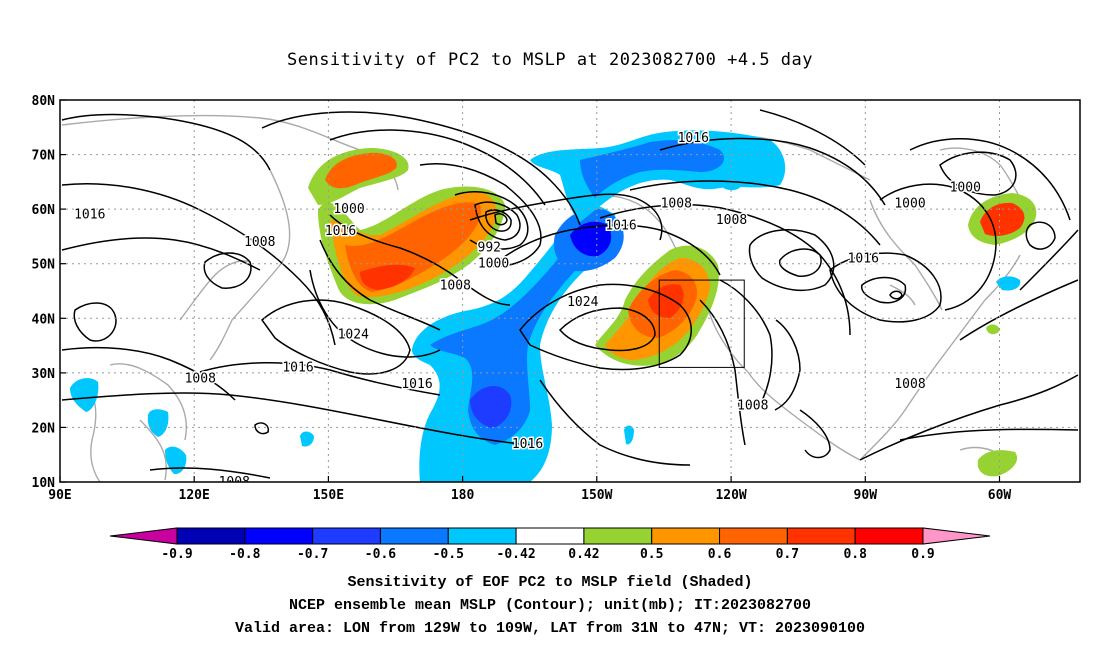 This screenshot has height=650, width=1100. I want to click on lon-label: 150W, so click(596, 495).